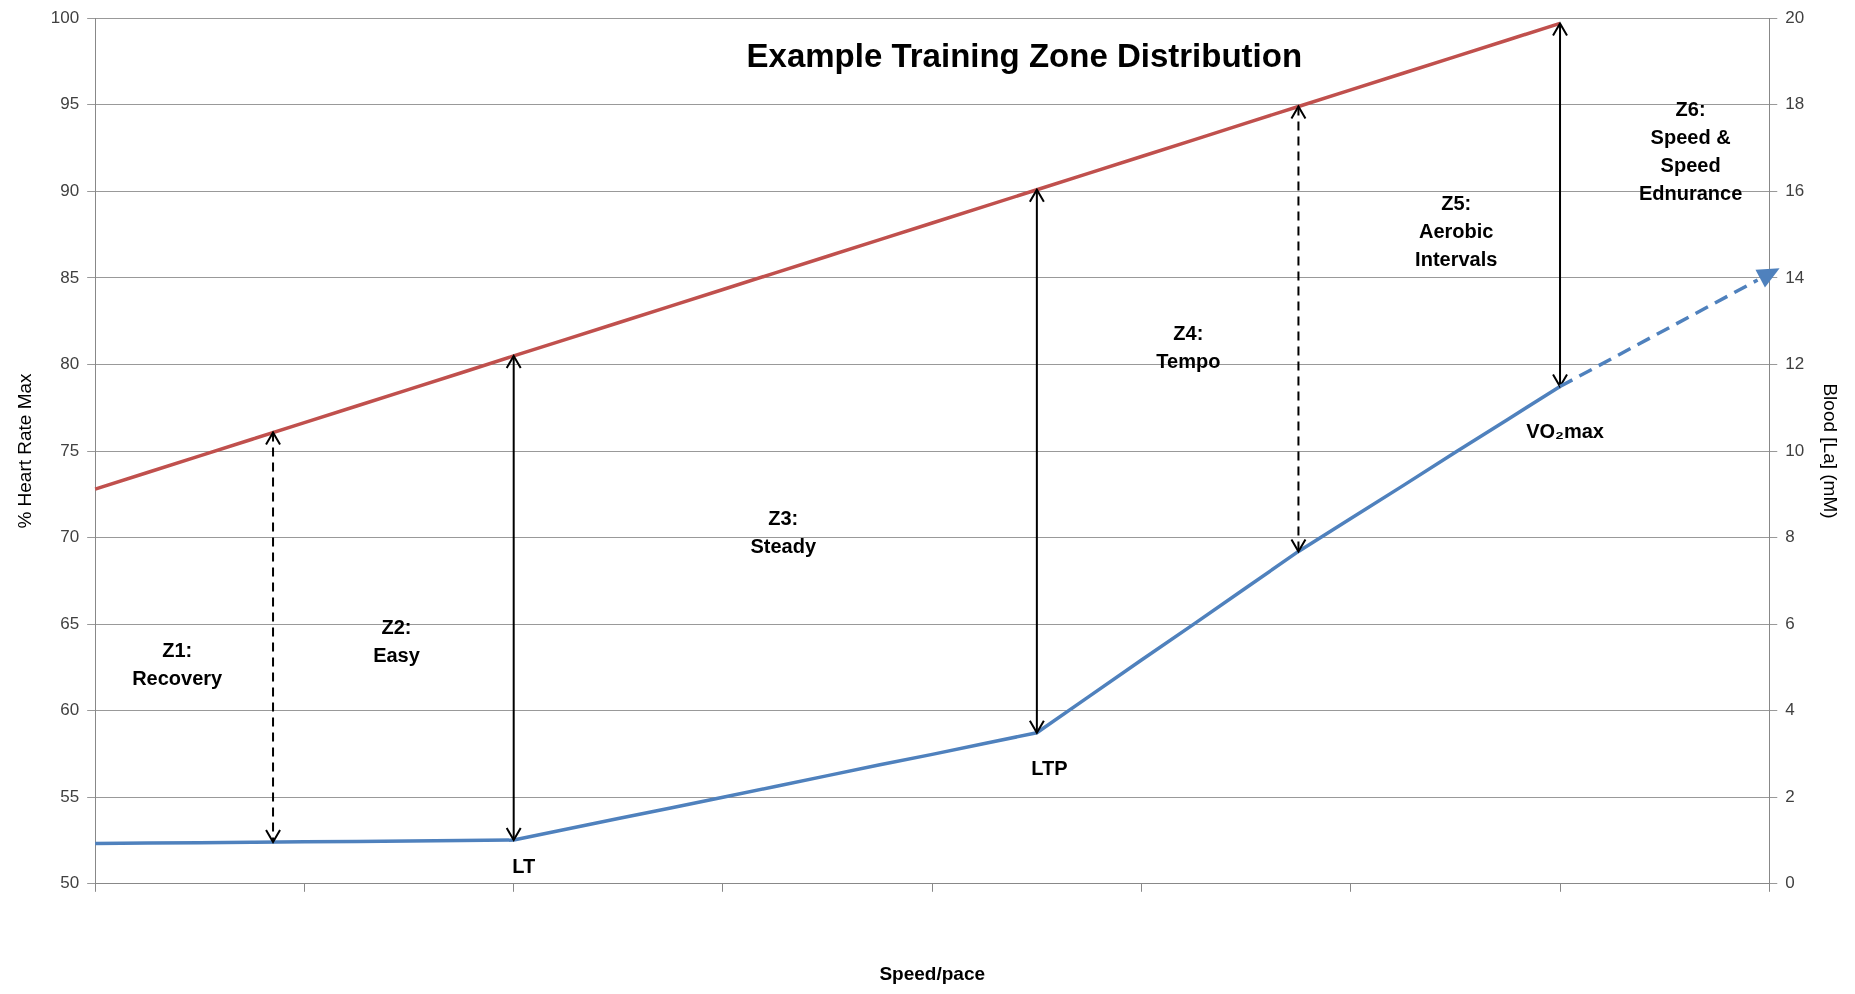 The width and height of the screenshot is (1855, 994). Describe the element at coordinates (70, 450) in the screenshot. I see `y-tick-label: 75` at that location.